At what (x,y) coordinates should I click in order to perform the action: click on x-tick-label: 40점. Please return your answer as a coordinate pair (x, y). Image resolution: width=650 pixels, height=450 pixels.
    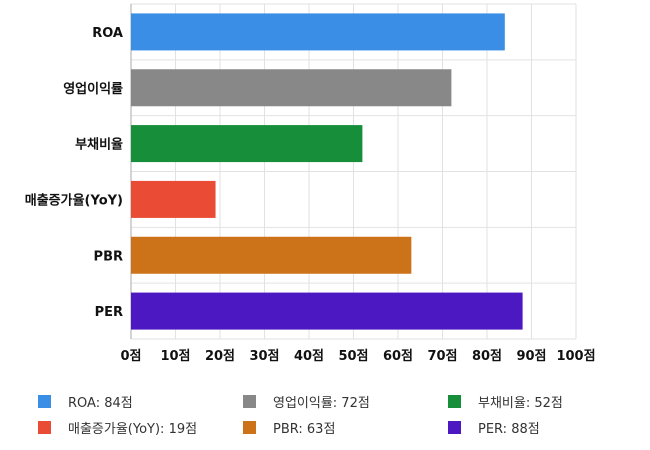
    Looking at the image, I should click on (309, 356).